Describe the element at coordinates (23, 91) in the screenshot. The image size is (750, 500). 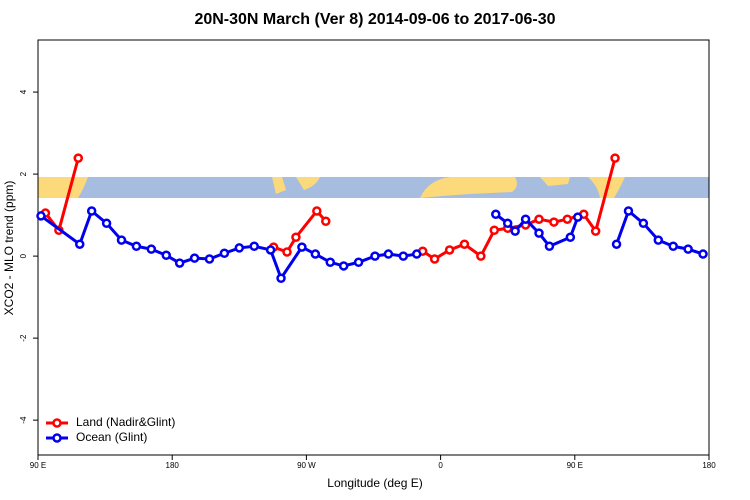
I see `y-tick-label: 4` at that location.